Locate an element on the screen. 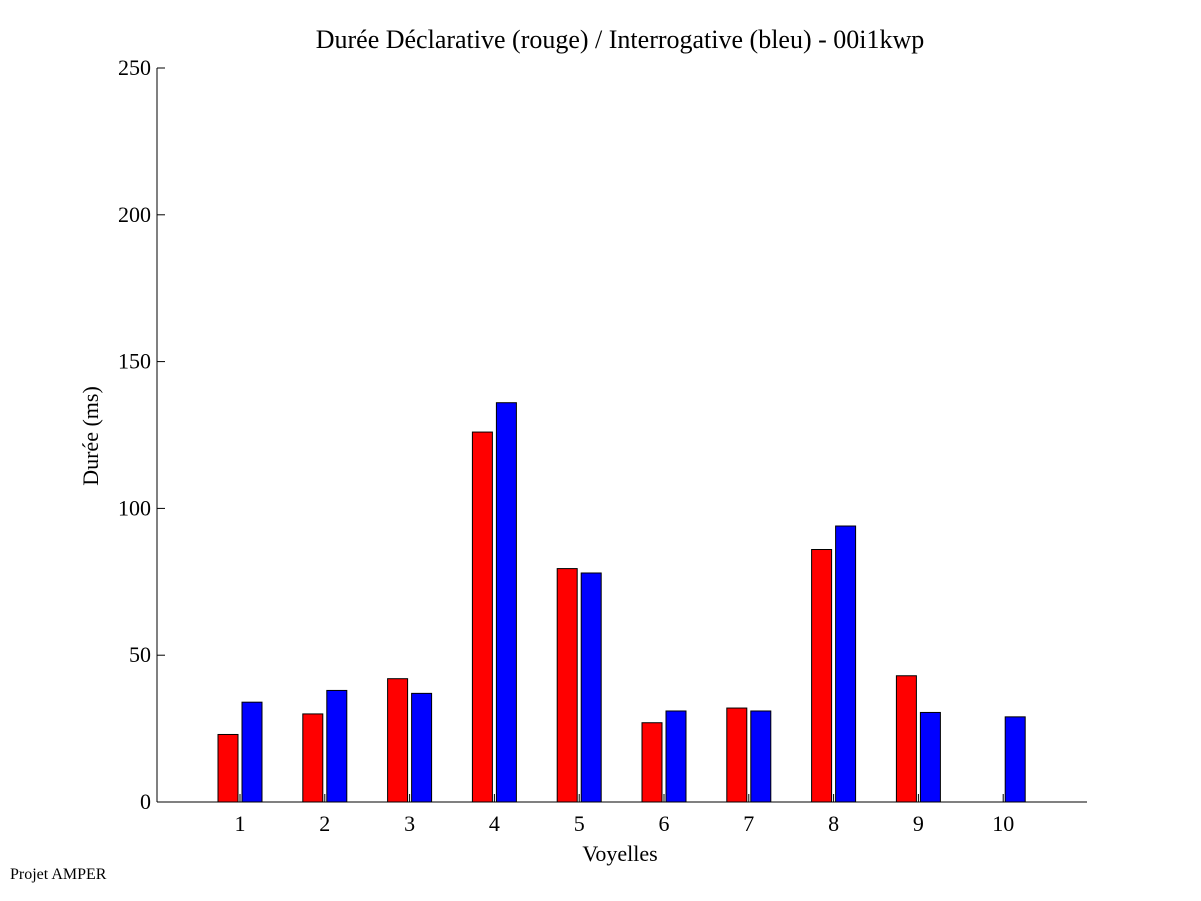 The width and height of the screenshot is (1201, 901). y-tick-label: 150 is located at coordinates (134, 361).